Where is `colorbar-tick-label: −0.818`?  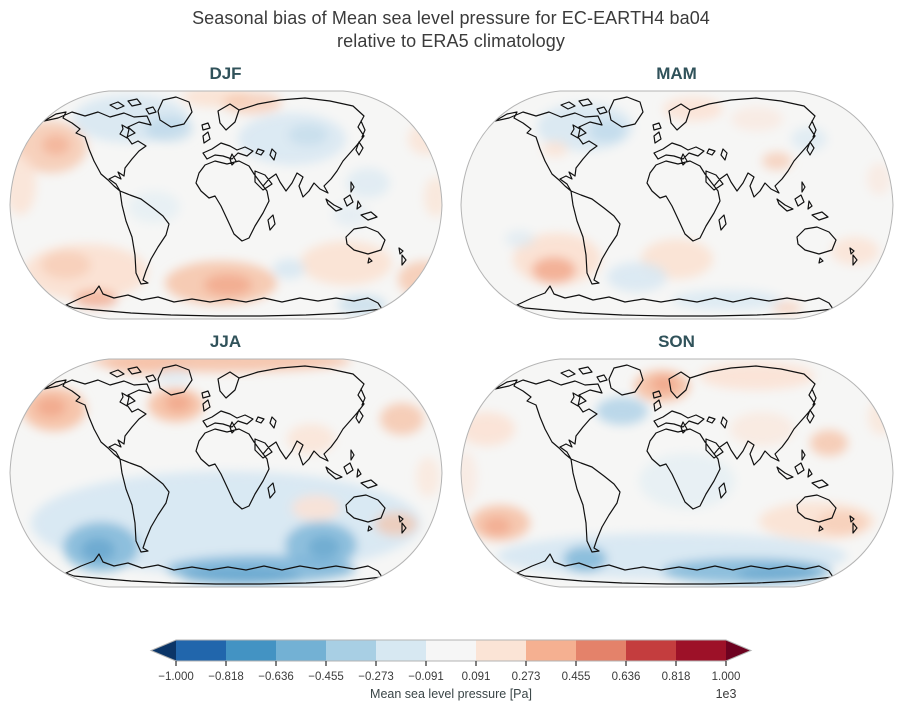 colorbar-tick-label: −0.818 is located at coordinates (226, 677).